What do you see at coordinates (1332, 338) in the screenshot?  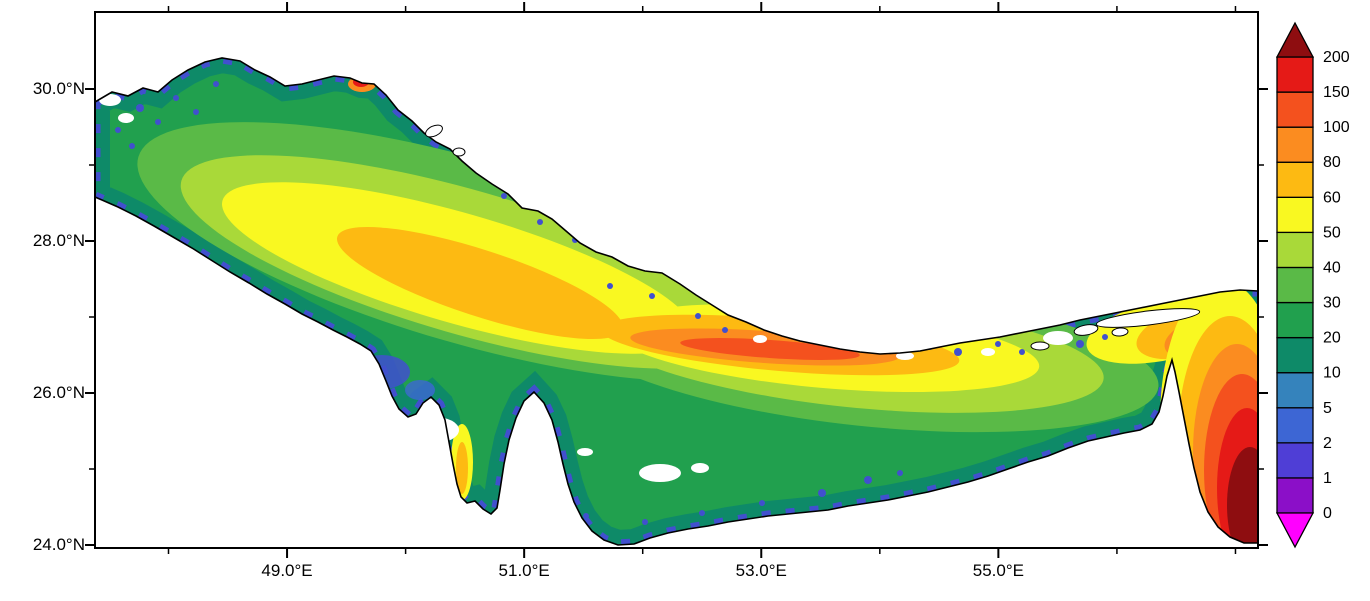 I see `colorbar-tick-label: 20` at bounding box center [1332, 338].